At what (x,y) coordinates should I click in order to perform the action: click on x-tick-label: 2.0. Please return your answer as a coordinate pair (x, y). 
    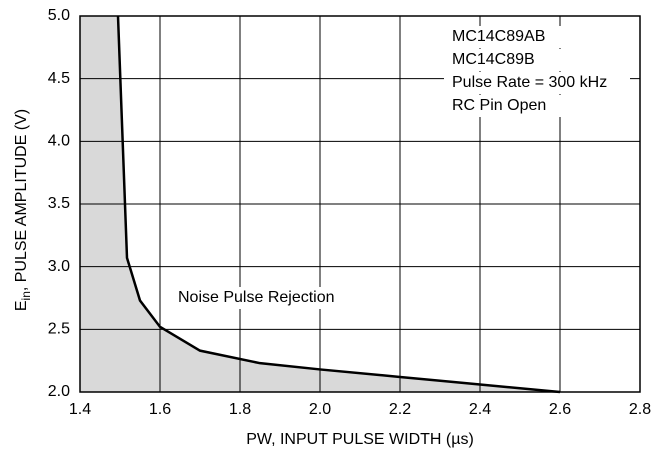
    Looking at the image, I should click on (320, 409).